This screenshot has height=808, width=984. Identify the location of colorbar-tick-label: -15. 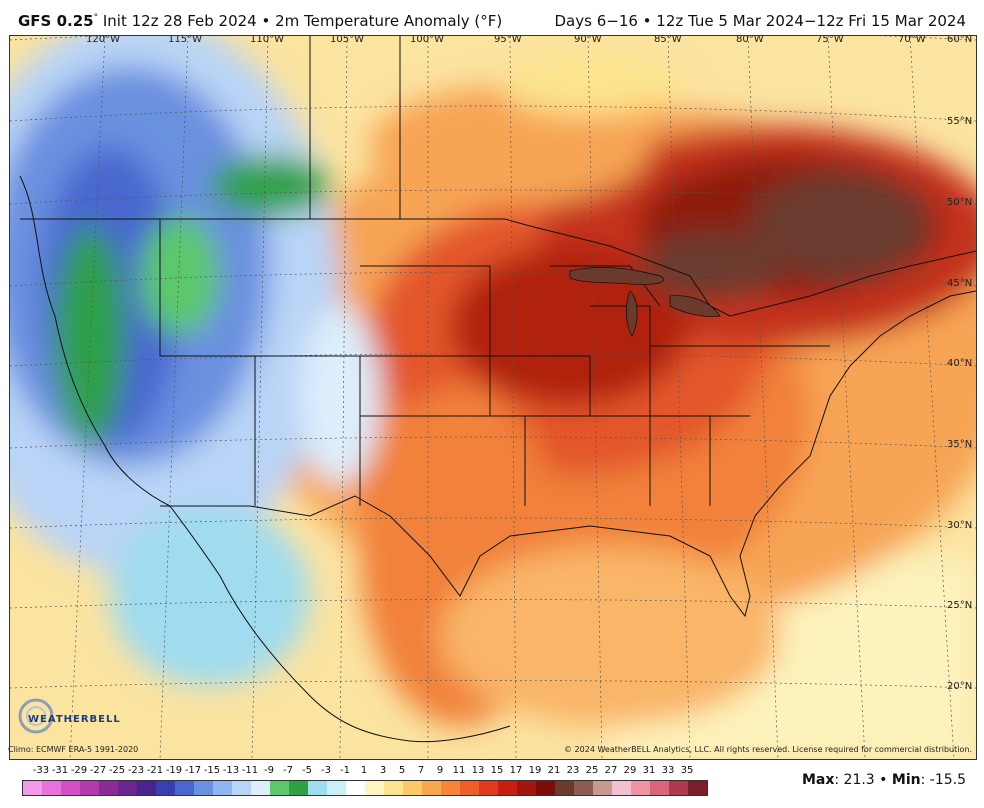
(212, 770).